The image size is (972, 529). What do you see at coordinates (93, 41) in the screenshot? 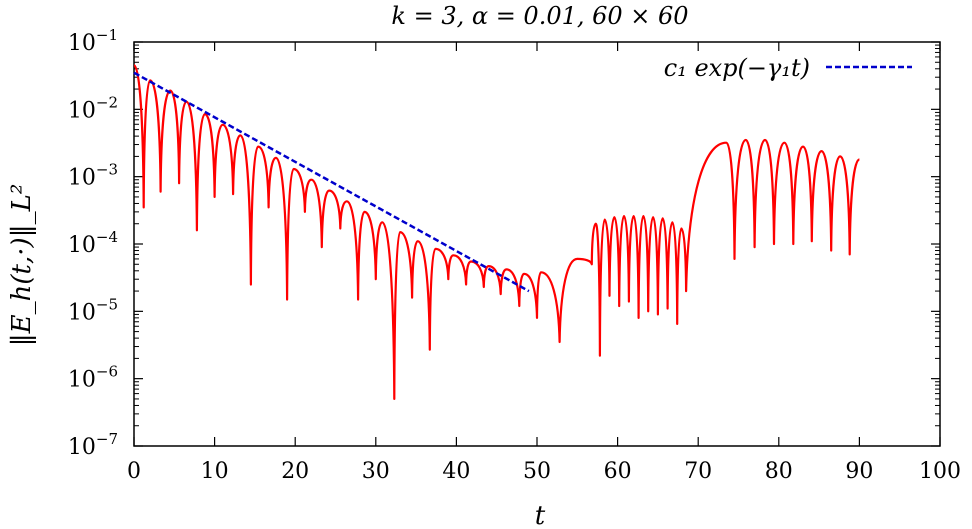
I see `y-tick-label: 10⁻¹` at bounding box center [93, 41].